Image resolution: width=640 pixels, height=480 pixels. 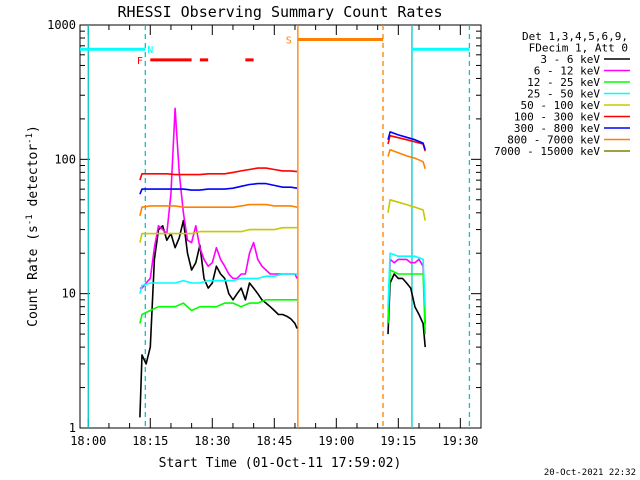 What do you see at coordinates (460, 441) in the screenshot?
I see `x-tick-label: 19:30` at bounding box center [460, 441].